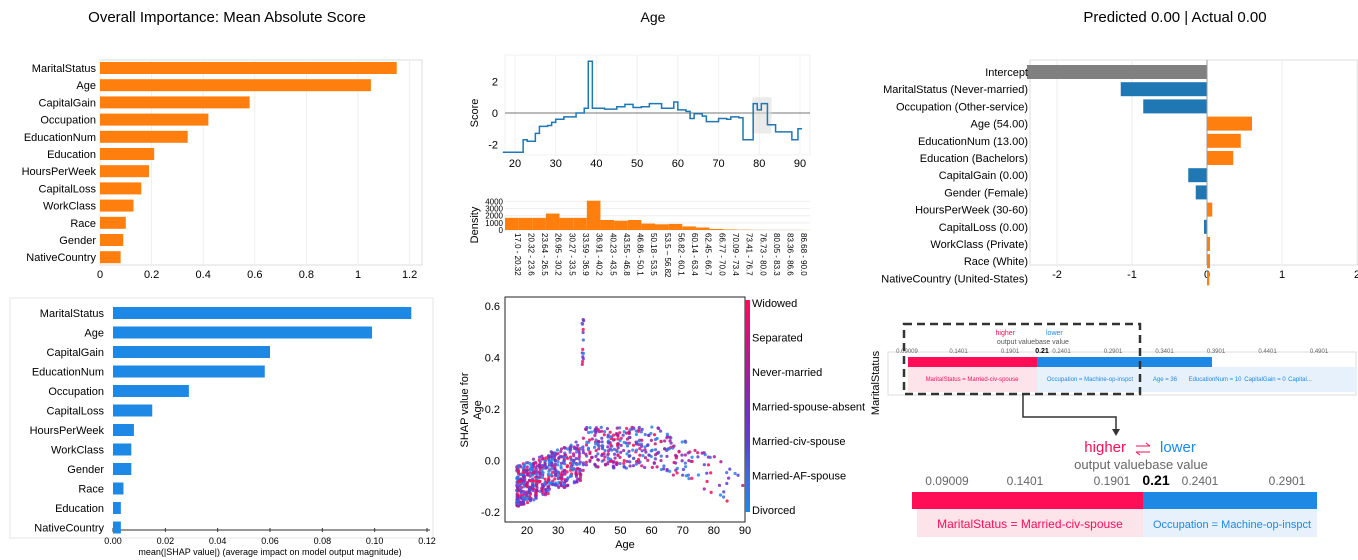 Image resolution: width=1358 pixels, height=560 pixels. I want to click on category-label: Age (54.00), so click(999, 125).